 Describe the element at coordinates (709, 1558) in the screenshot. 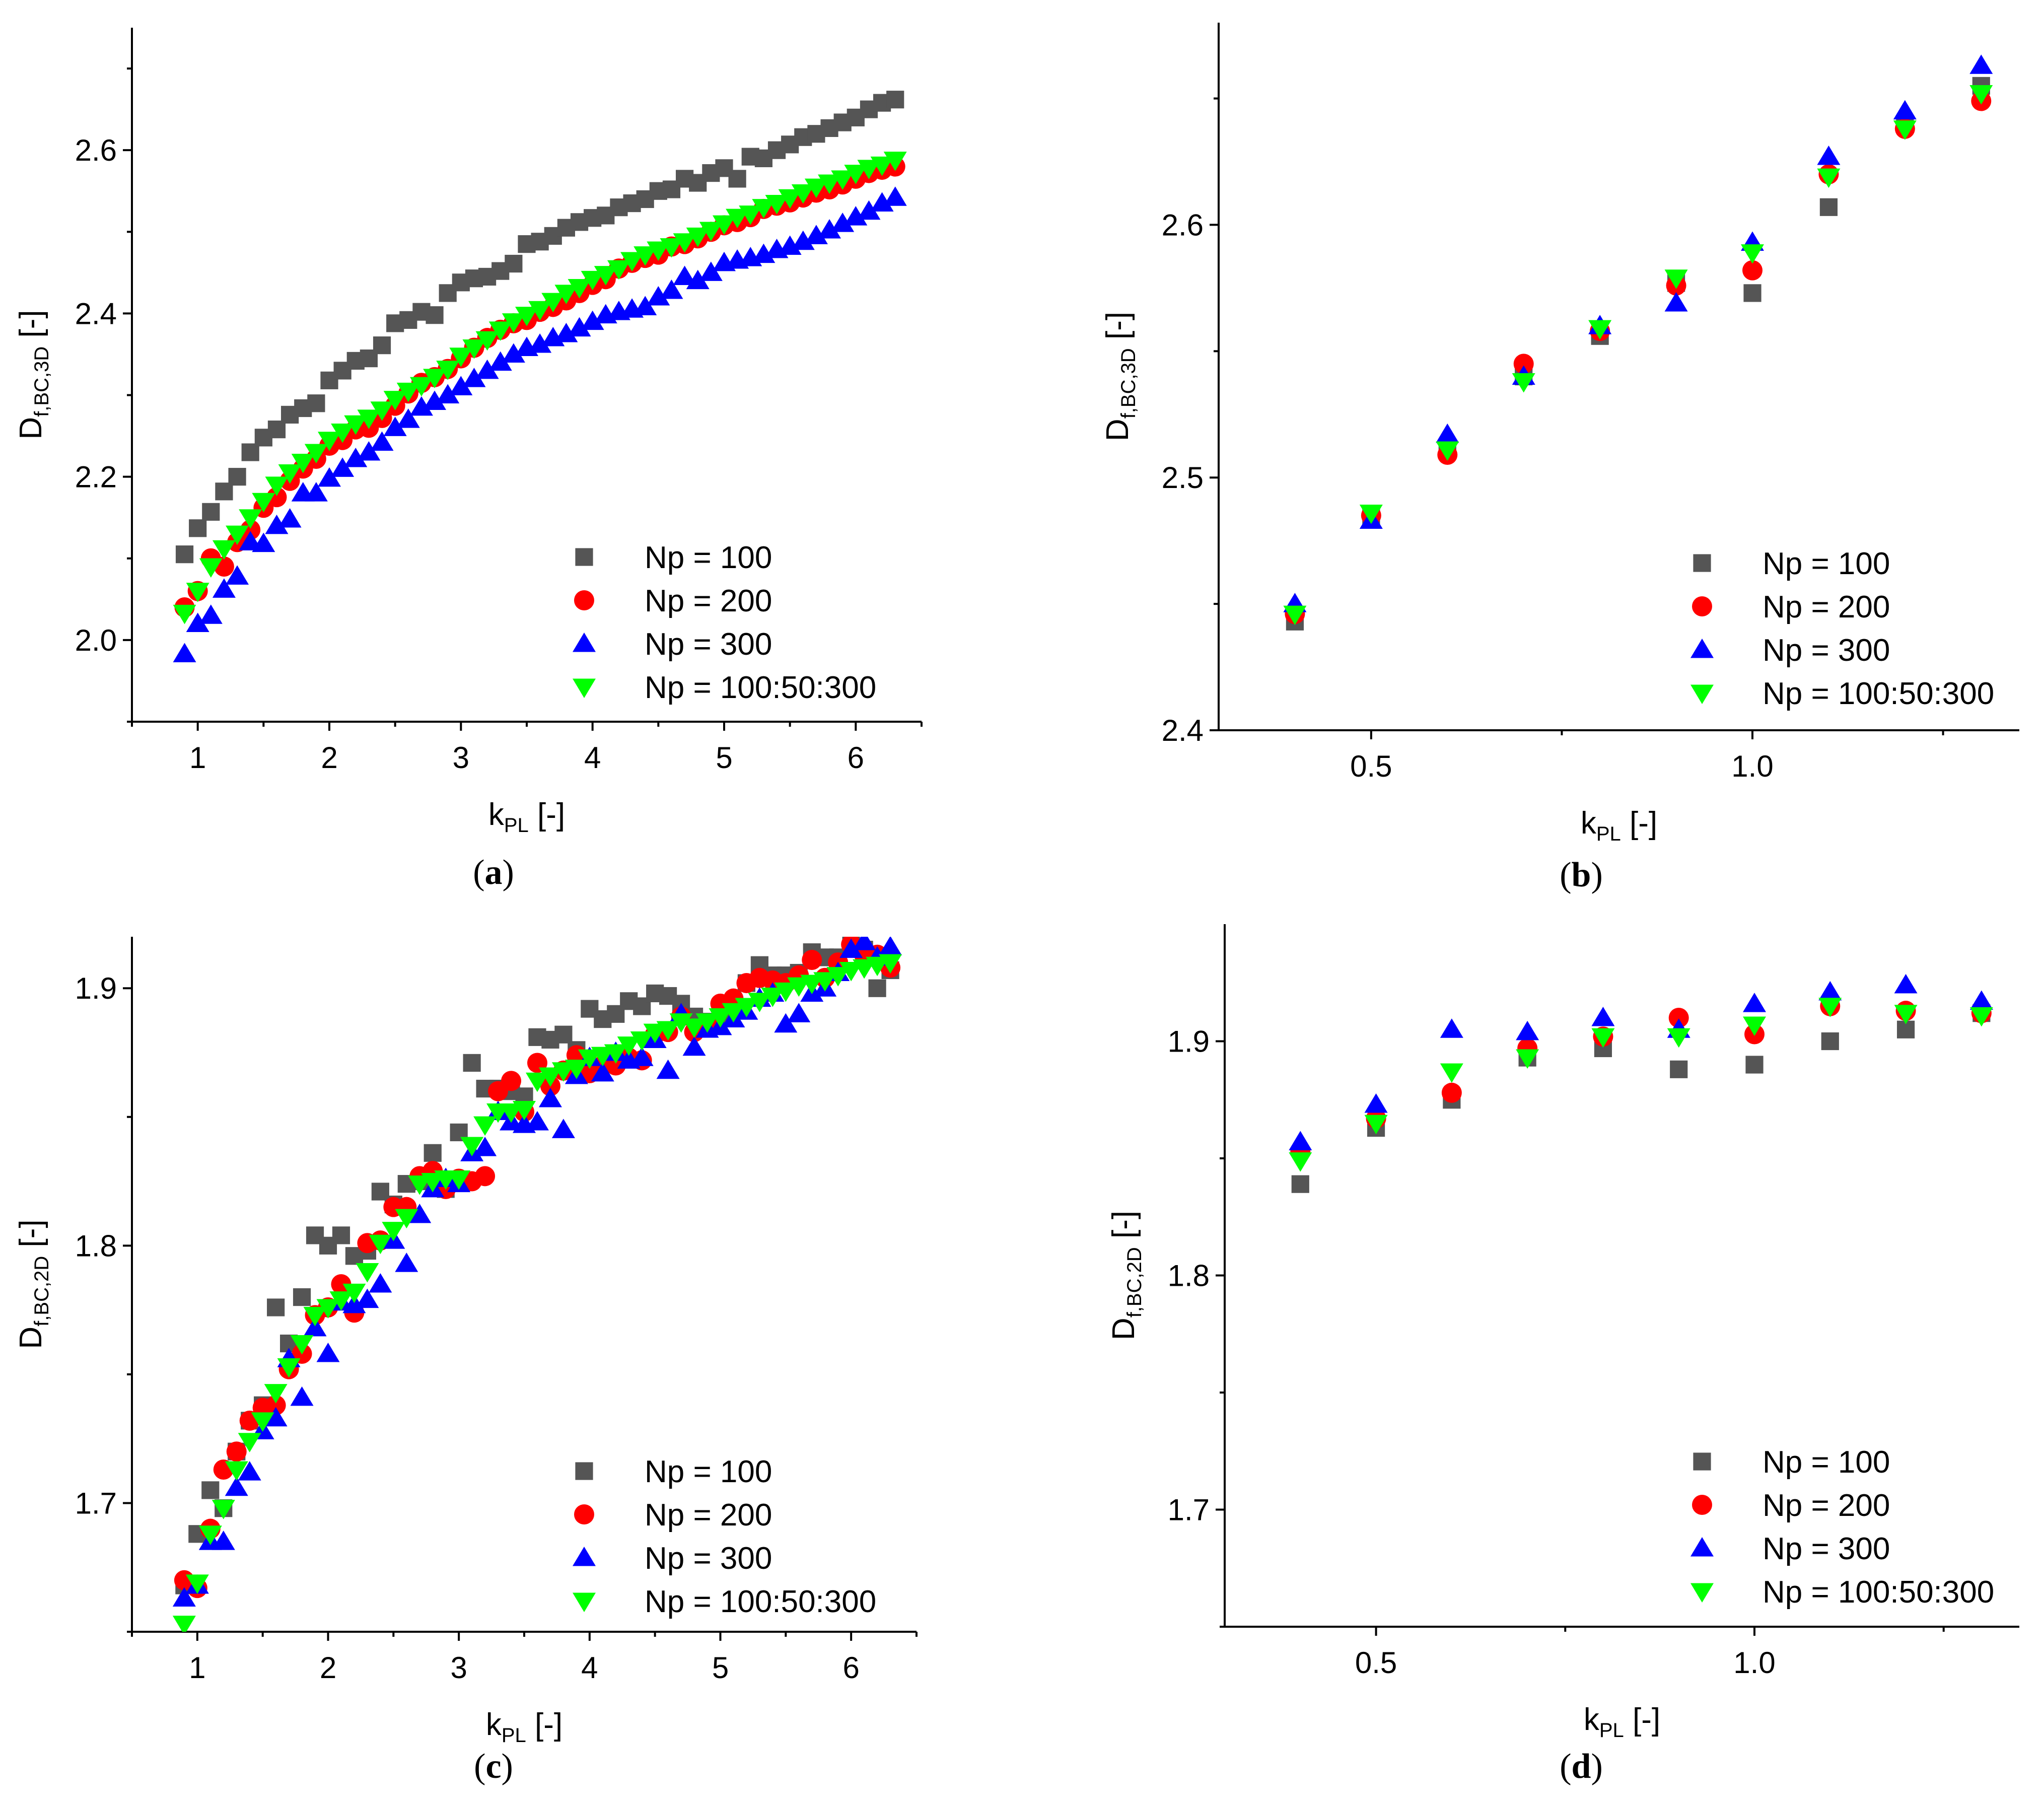

I see `legend-label: Np = 300` at that location.